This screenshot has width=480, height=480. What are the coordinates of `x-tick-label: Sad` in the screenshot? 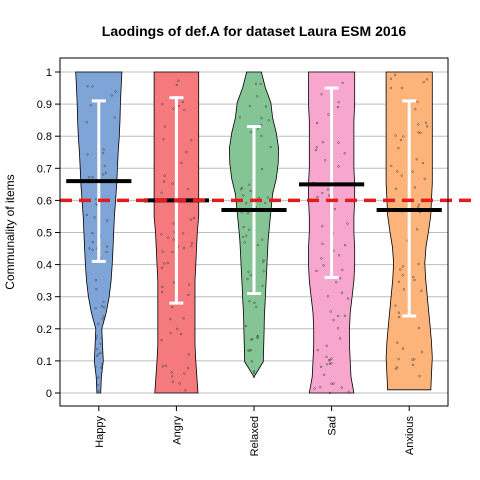 It's located at (333, 426).